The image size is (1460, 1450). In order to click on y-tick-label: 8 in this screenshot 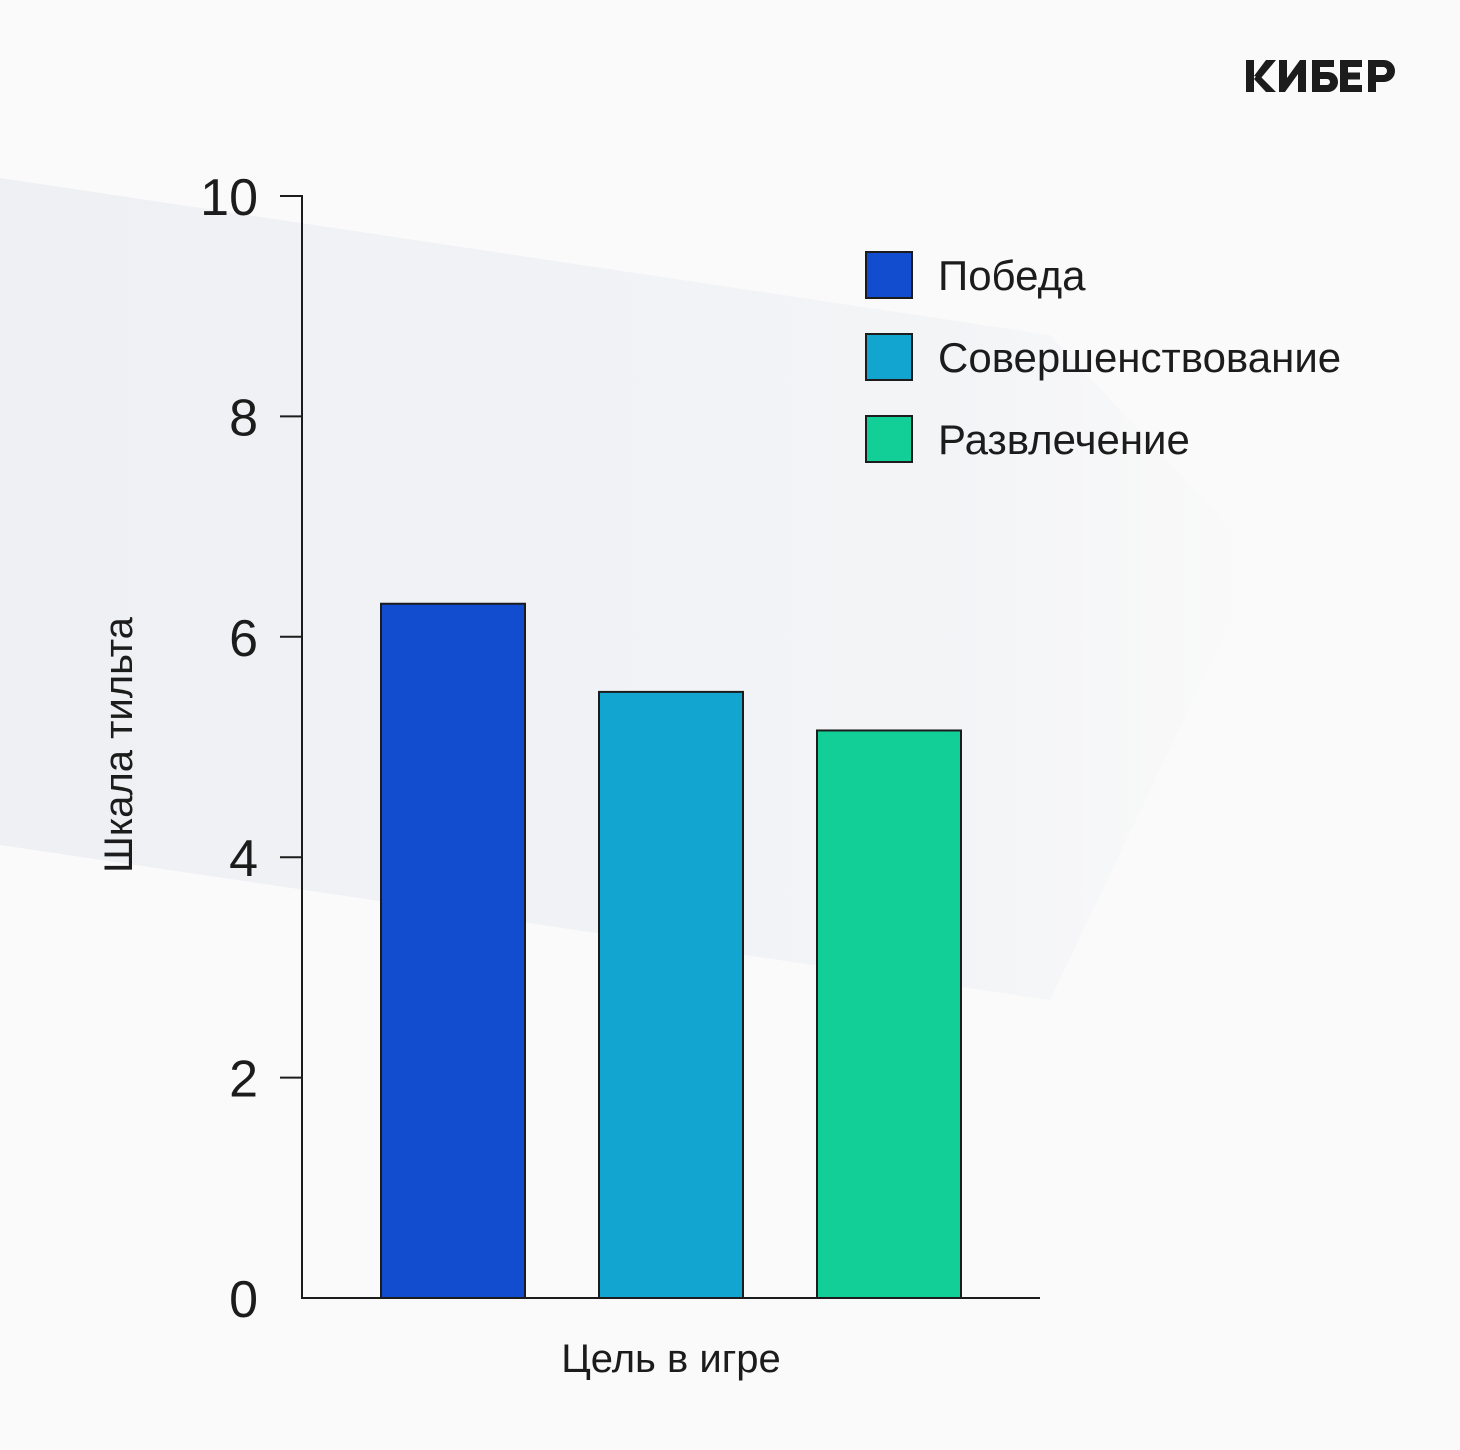, I will do `click(243, 418)`.